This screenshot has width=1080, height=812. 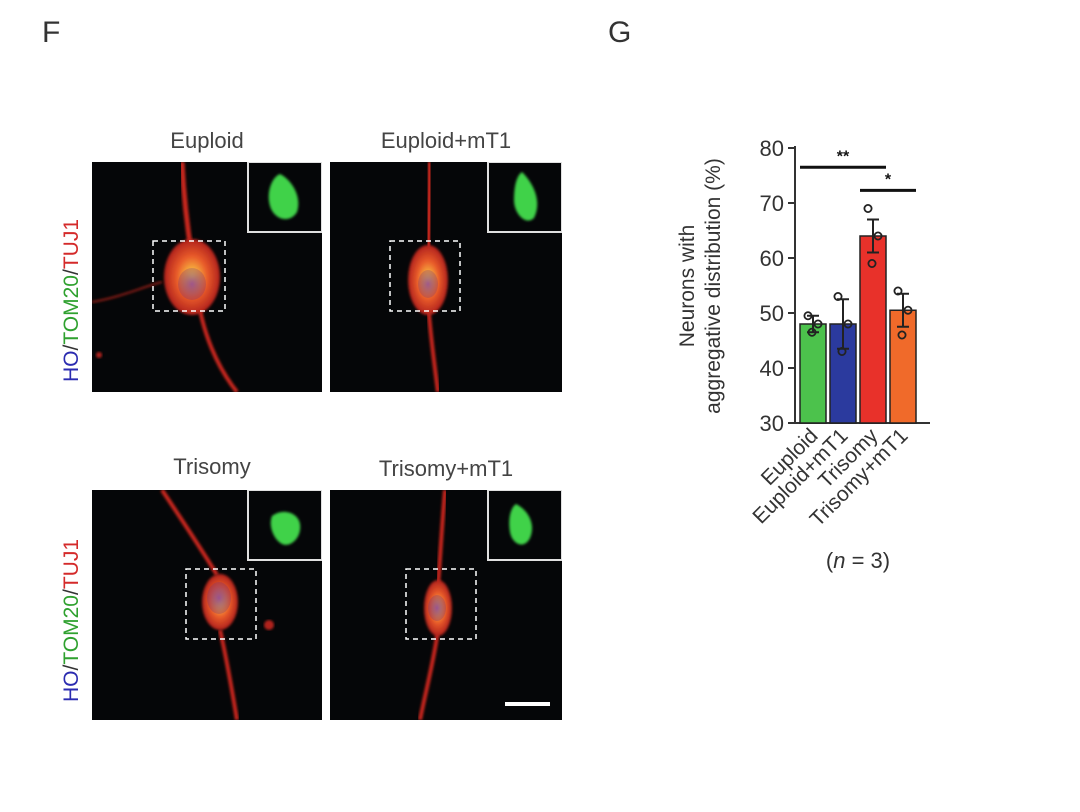 What do you see at coordinates (903, 366) in the screenshot?
I see `bar-trisomy-mt1` at bounding box center [903, 366].